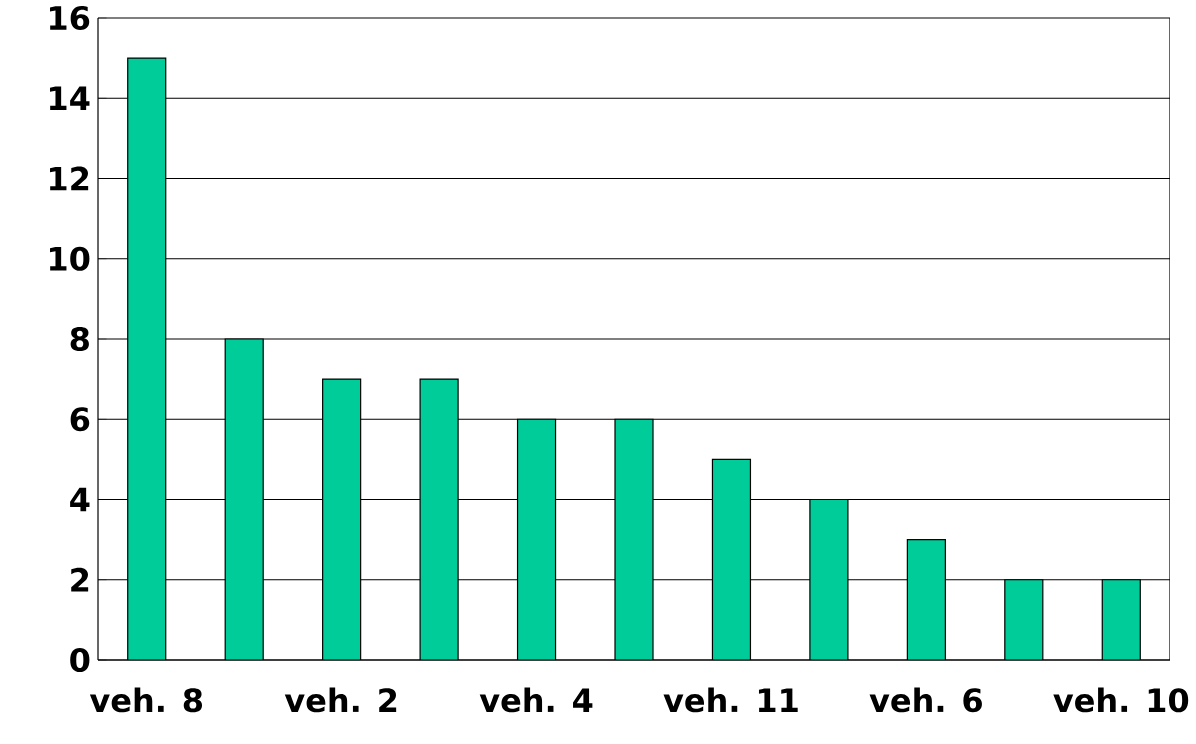  Describe the element at coordinates (69, 178) in the screenshot. I see `y-tick-label: 12` at that location.